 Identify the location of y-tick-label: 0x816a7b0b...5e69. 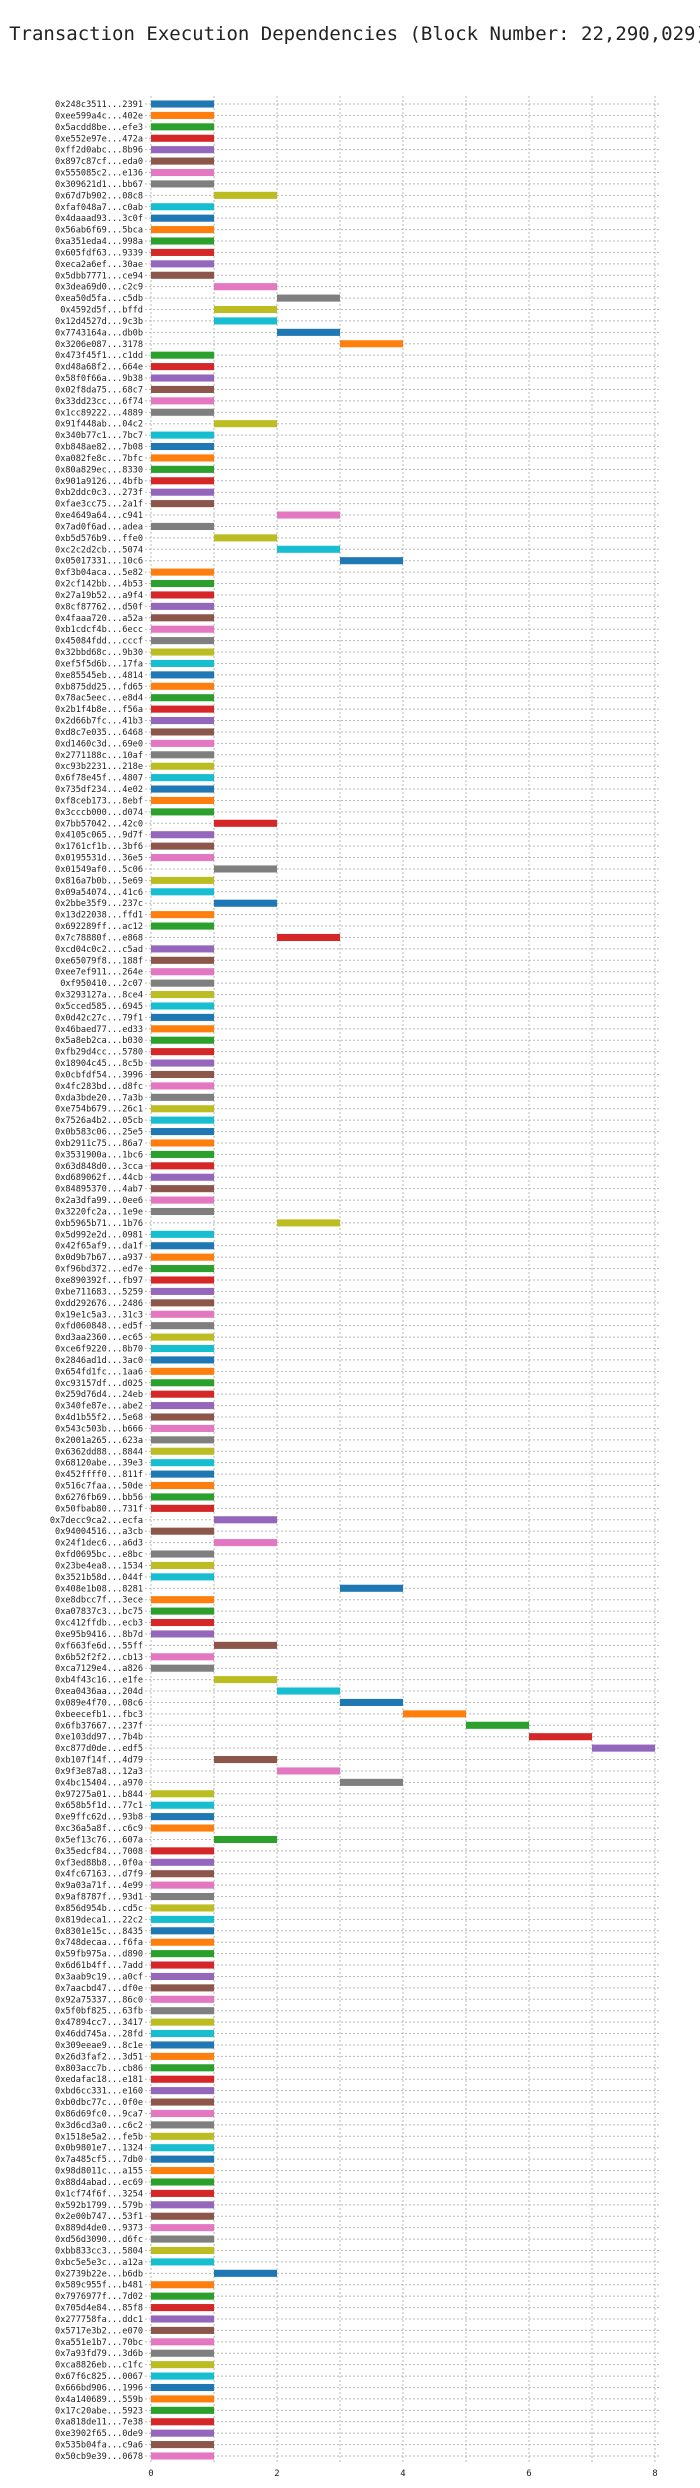
(99, 881).